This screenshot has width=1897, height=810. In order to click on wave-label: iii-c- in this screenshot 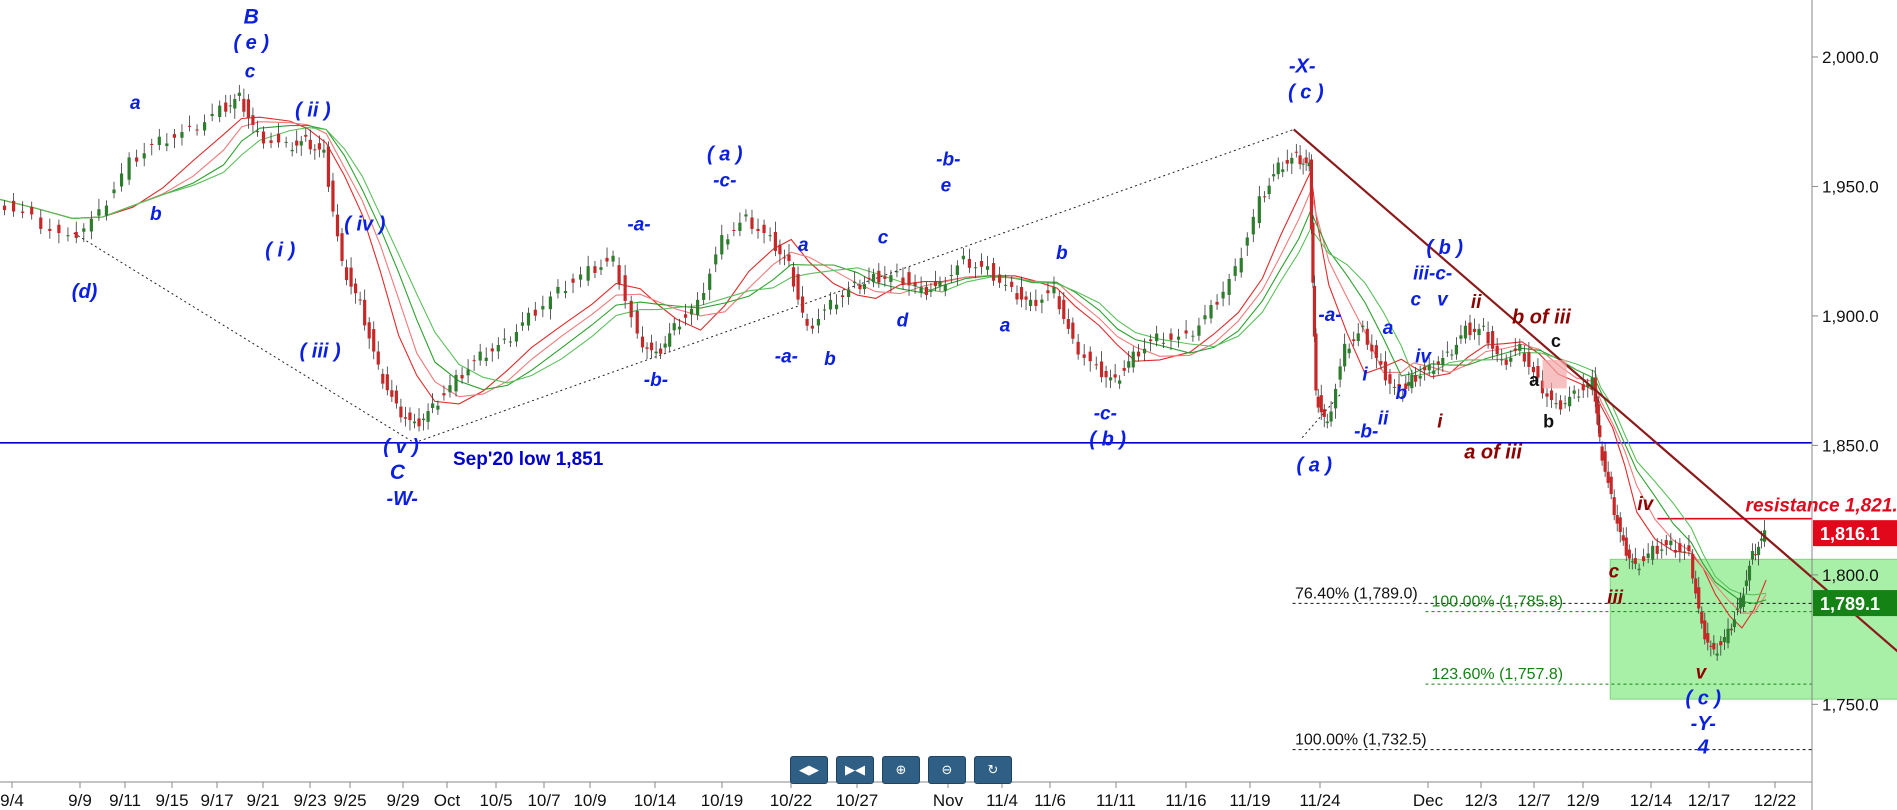, I will do `click(1432, 274)`.